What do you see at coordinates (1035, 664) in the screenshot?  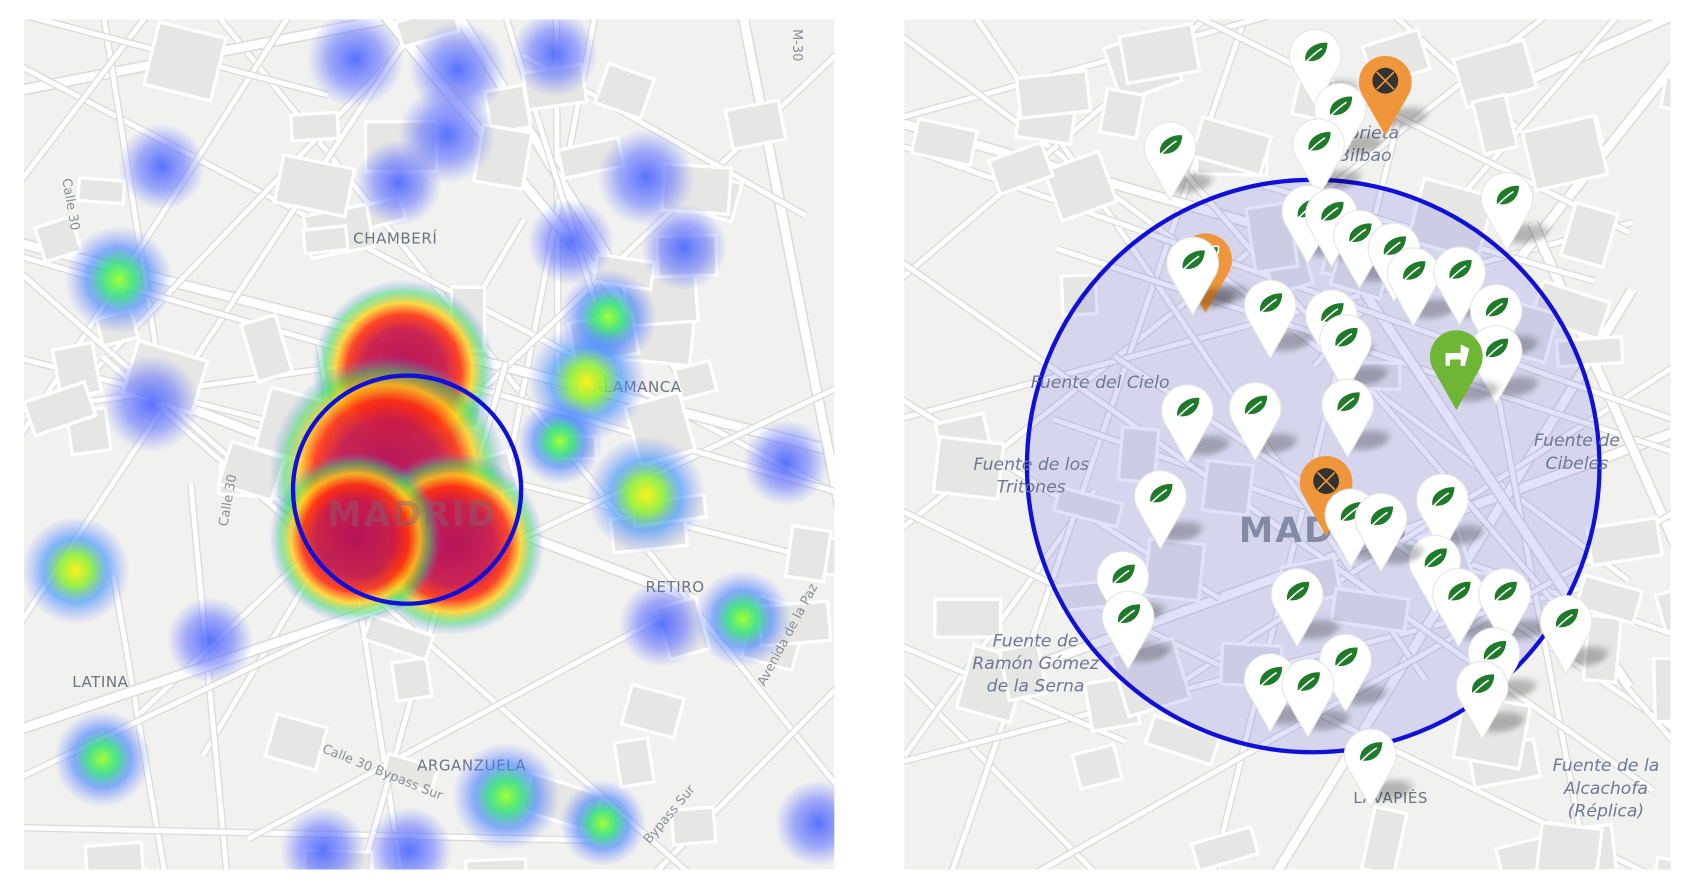 I see `poi-label: Ramón Gómez` at bounding box center [1035, 664].